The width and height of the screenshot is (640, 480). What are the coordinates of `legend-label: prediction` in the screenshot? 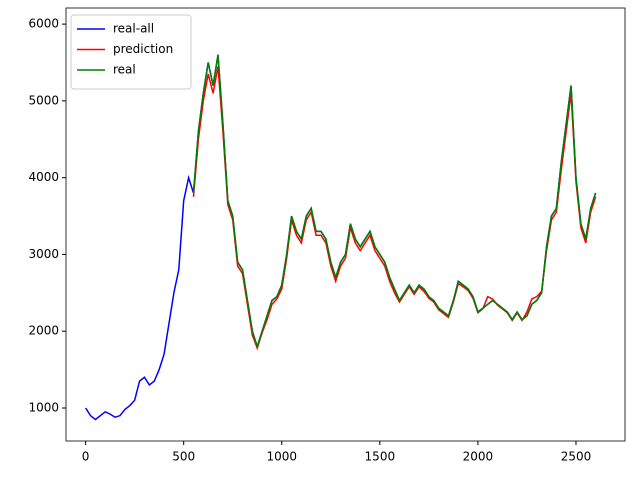 It's located at (143, 49).